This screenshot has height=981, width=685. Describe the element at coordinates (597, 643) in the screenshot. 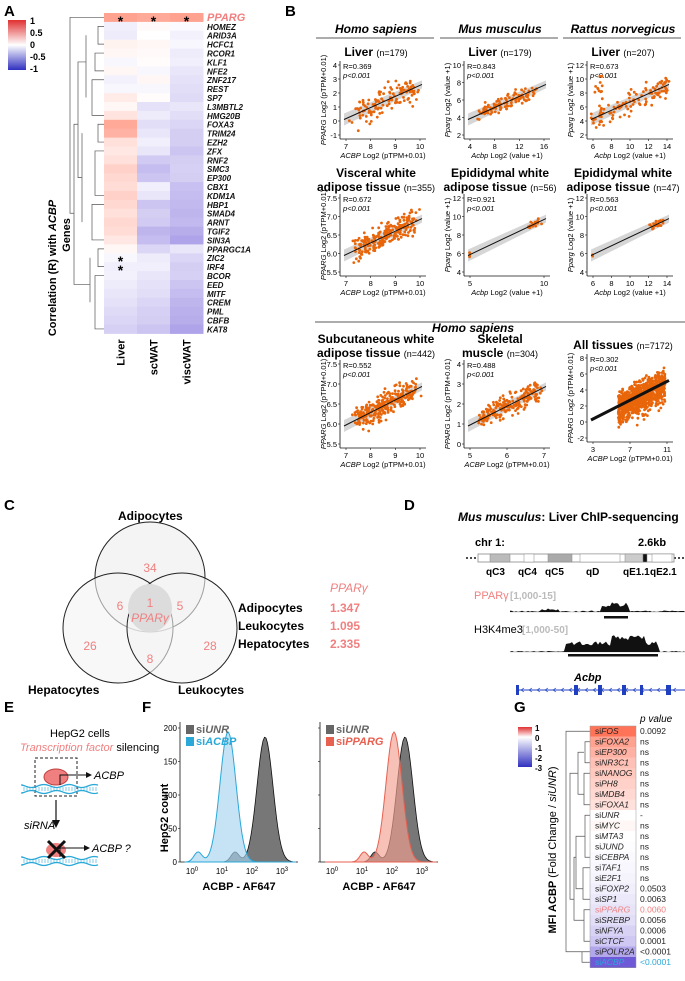

I see `d-h3k4me3-peaks` at that location.